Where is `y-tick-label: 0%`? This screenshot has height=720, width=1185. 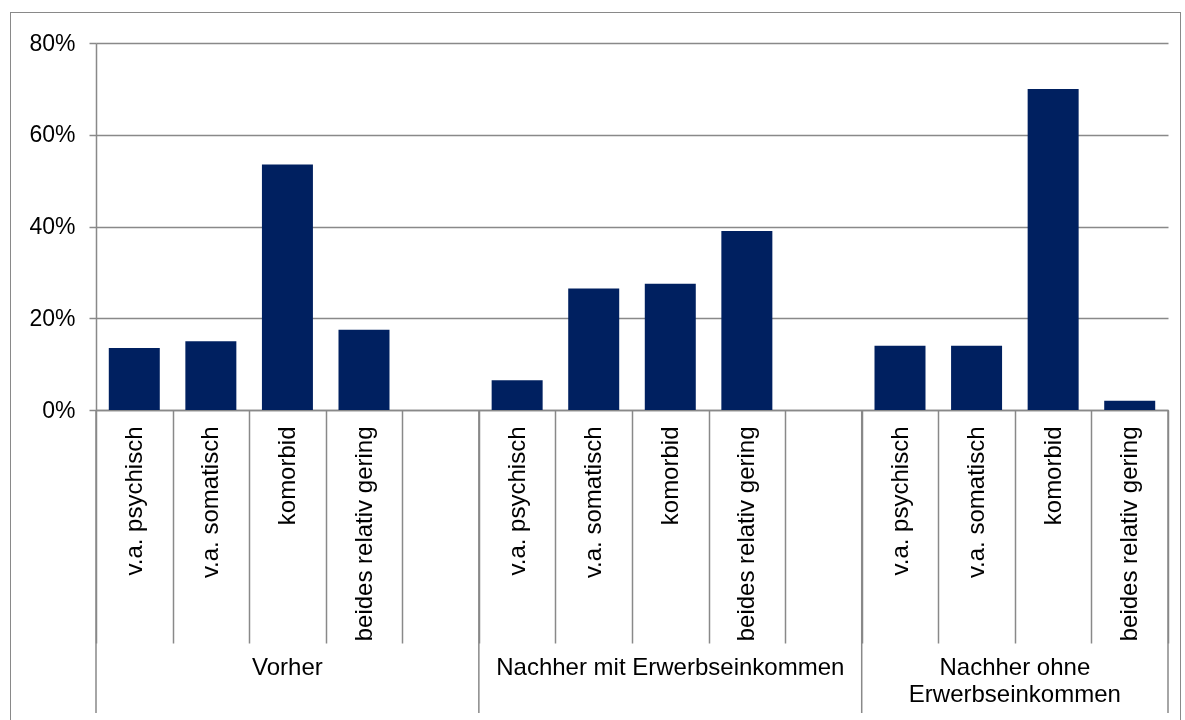 y-tick-label: 0% is located at coordinates (59, 409).